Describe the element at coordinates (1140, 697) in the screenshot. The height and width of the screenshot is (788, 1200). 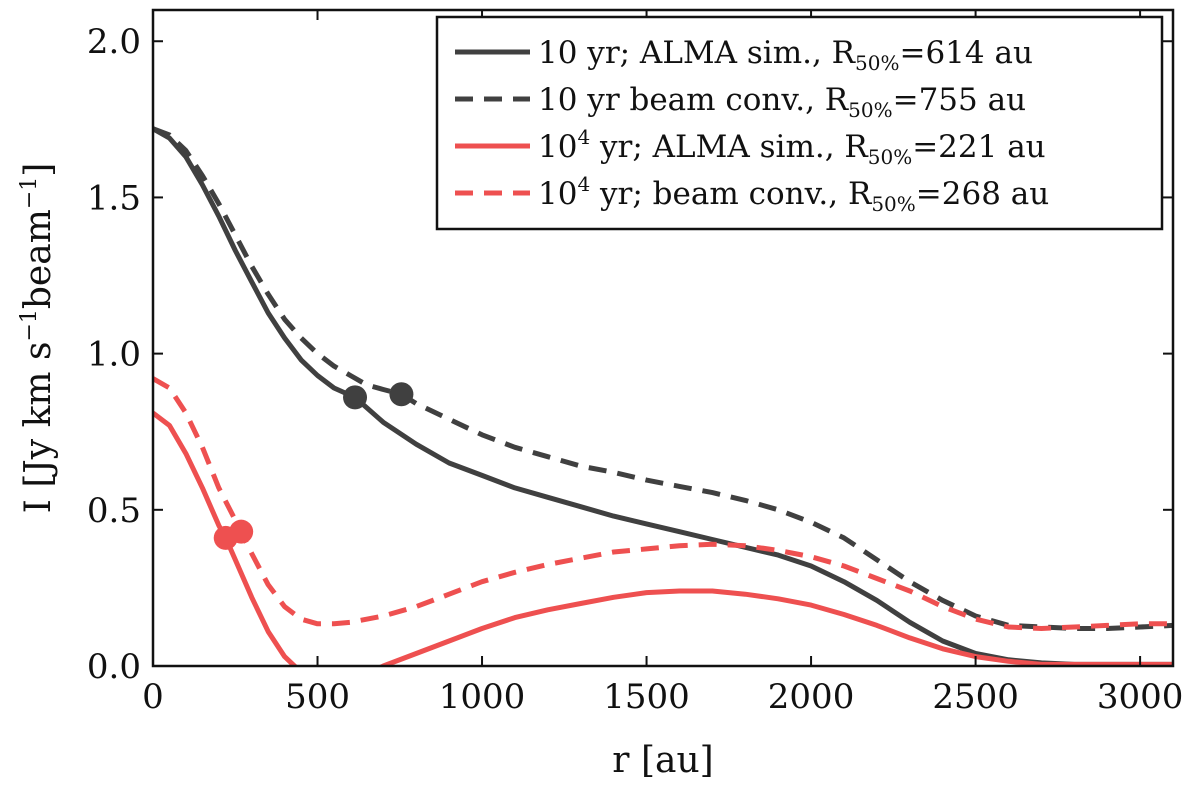
I see `x-tick-label: 3000` at that location.